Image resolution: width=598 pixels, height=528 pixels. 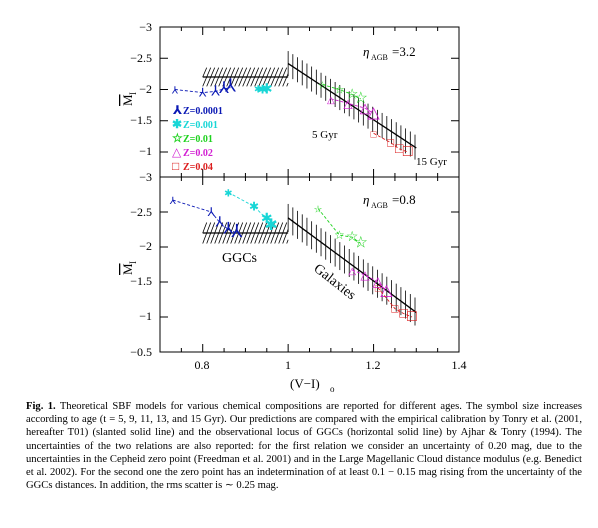 I want to click on top-y-axis-title: M I, so click(x=129, y=99).